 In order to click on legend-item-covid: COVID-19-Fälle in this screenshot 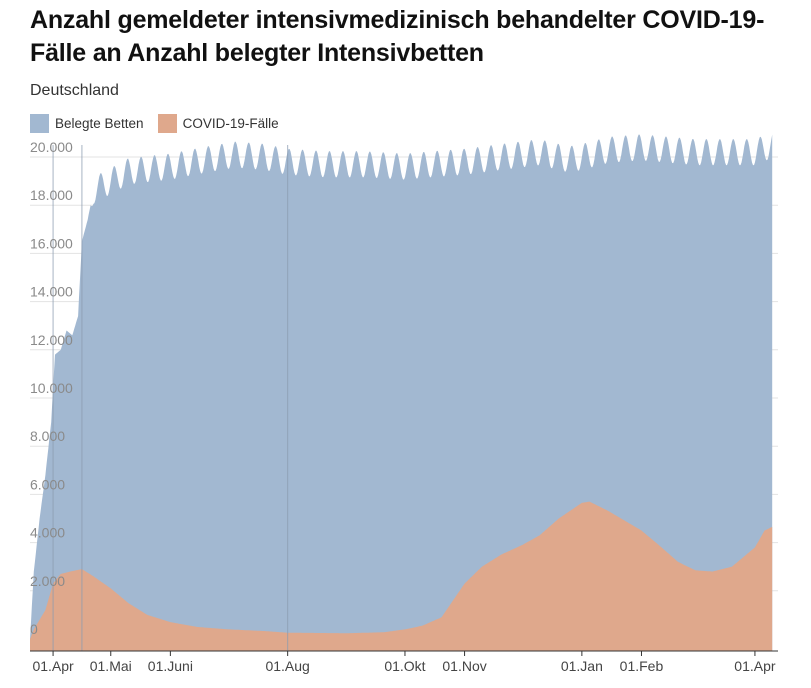, I will do `click(218, 123)`.